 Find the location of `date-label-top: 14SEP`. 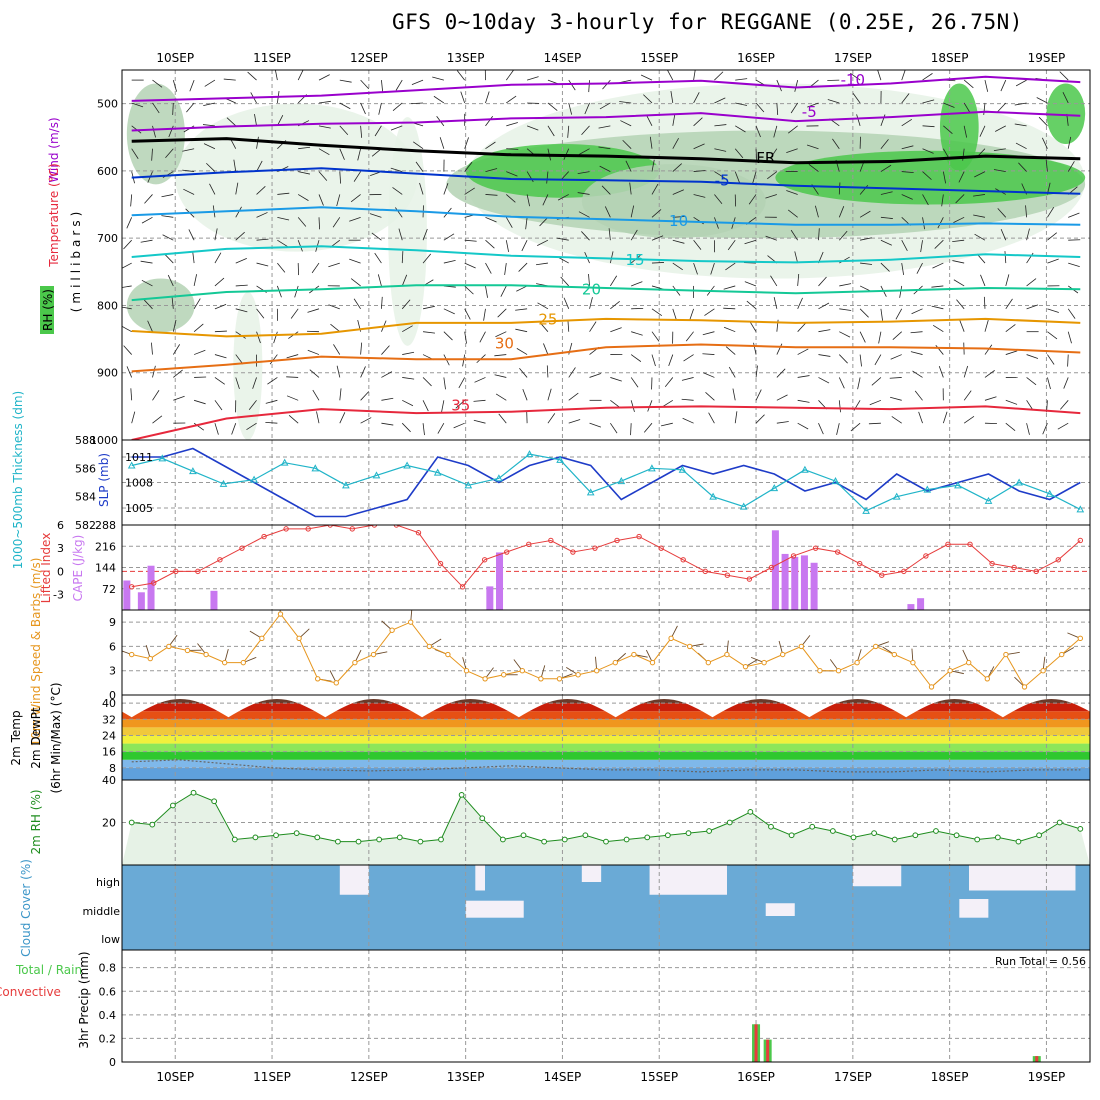

date-label-top: 14SEP is located at coordinates (563, 58).